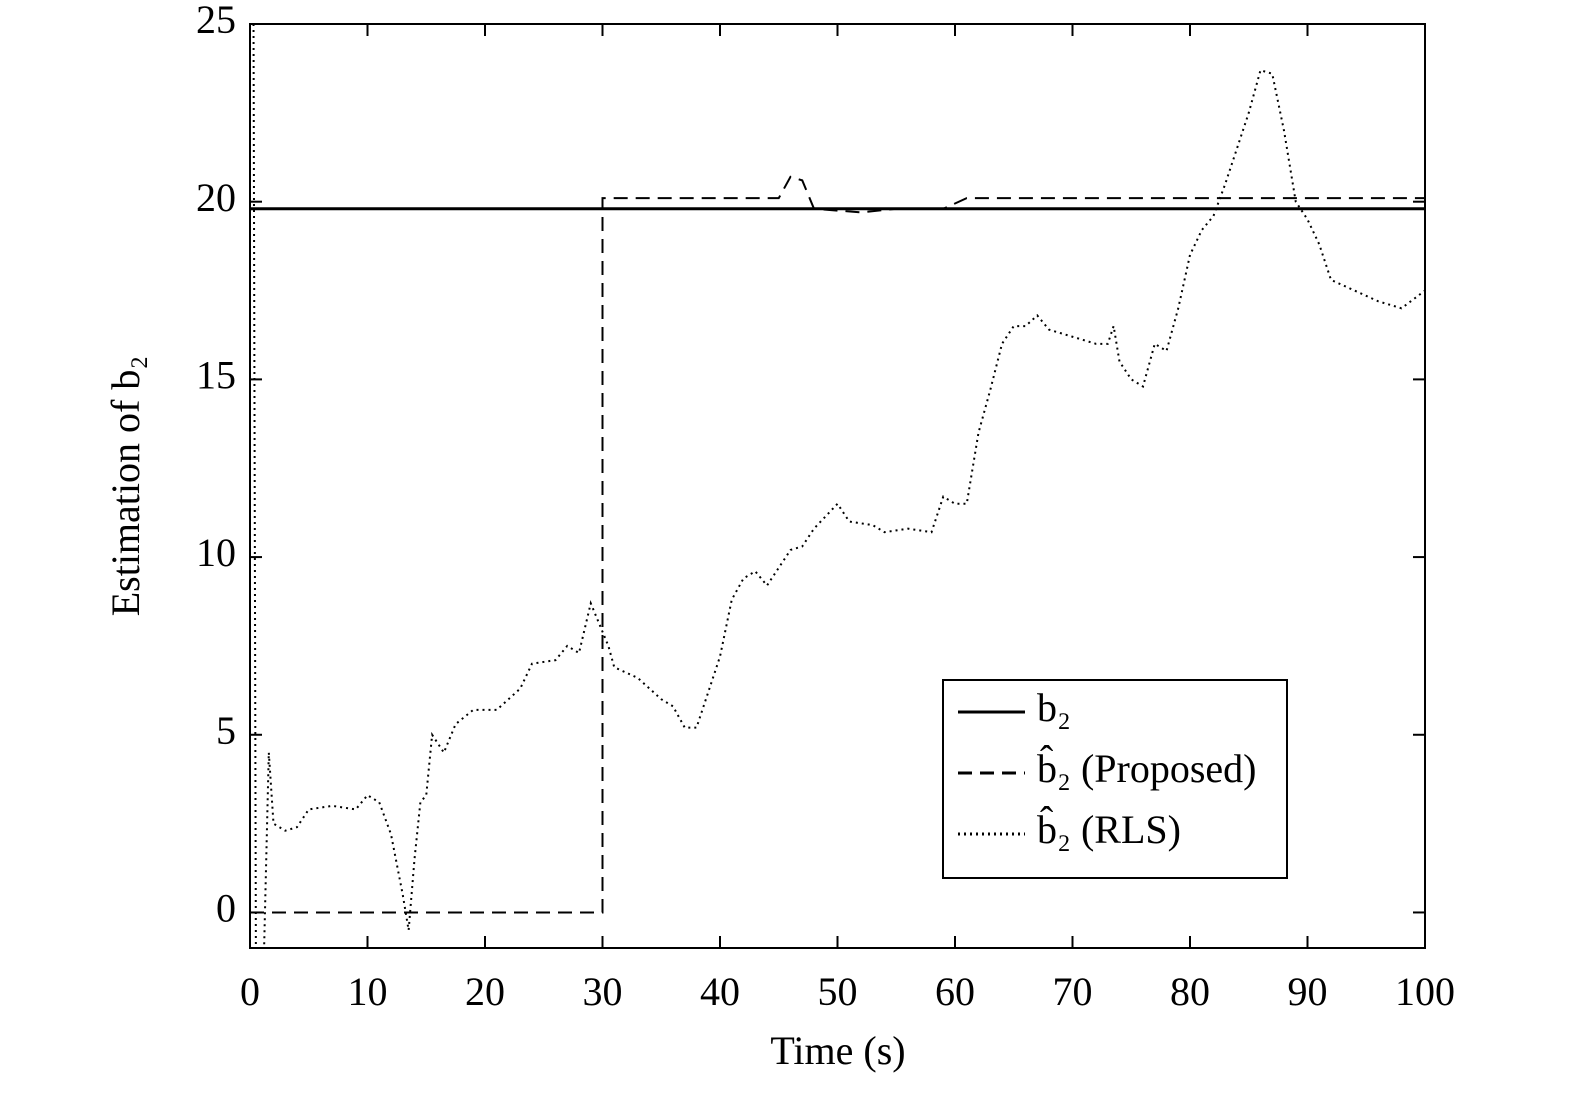 This screenshot has width=1575, height=1094. I want to click on y-axis-label: Estimation of b₂, so click(125, 486).